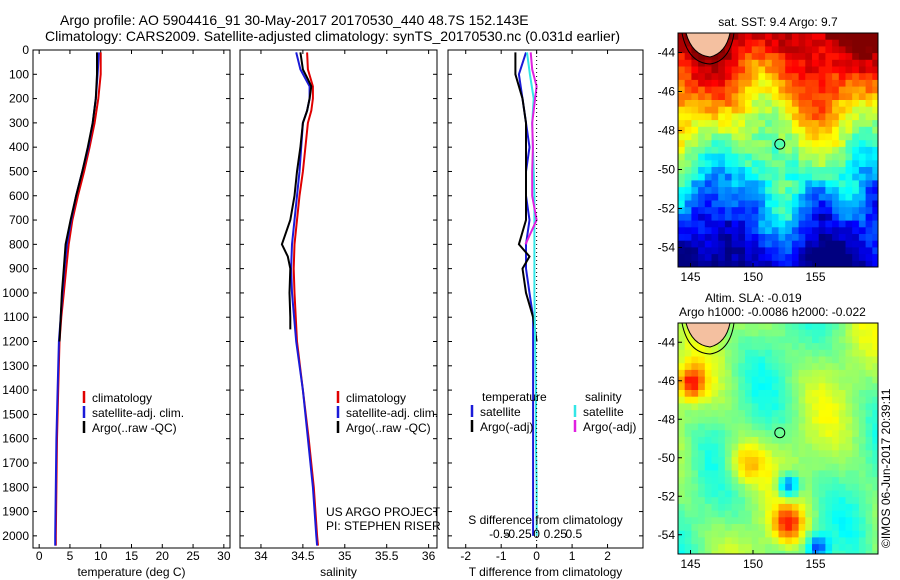 The height and width of the screenshot is (580, 900). I want to click on map-y-tick-label: -48, so click(667, 131).